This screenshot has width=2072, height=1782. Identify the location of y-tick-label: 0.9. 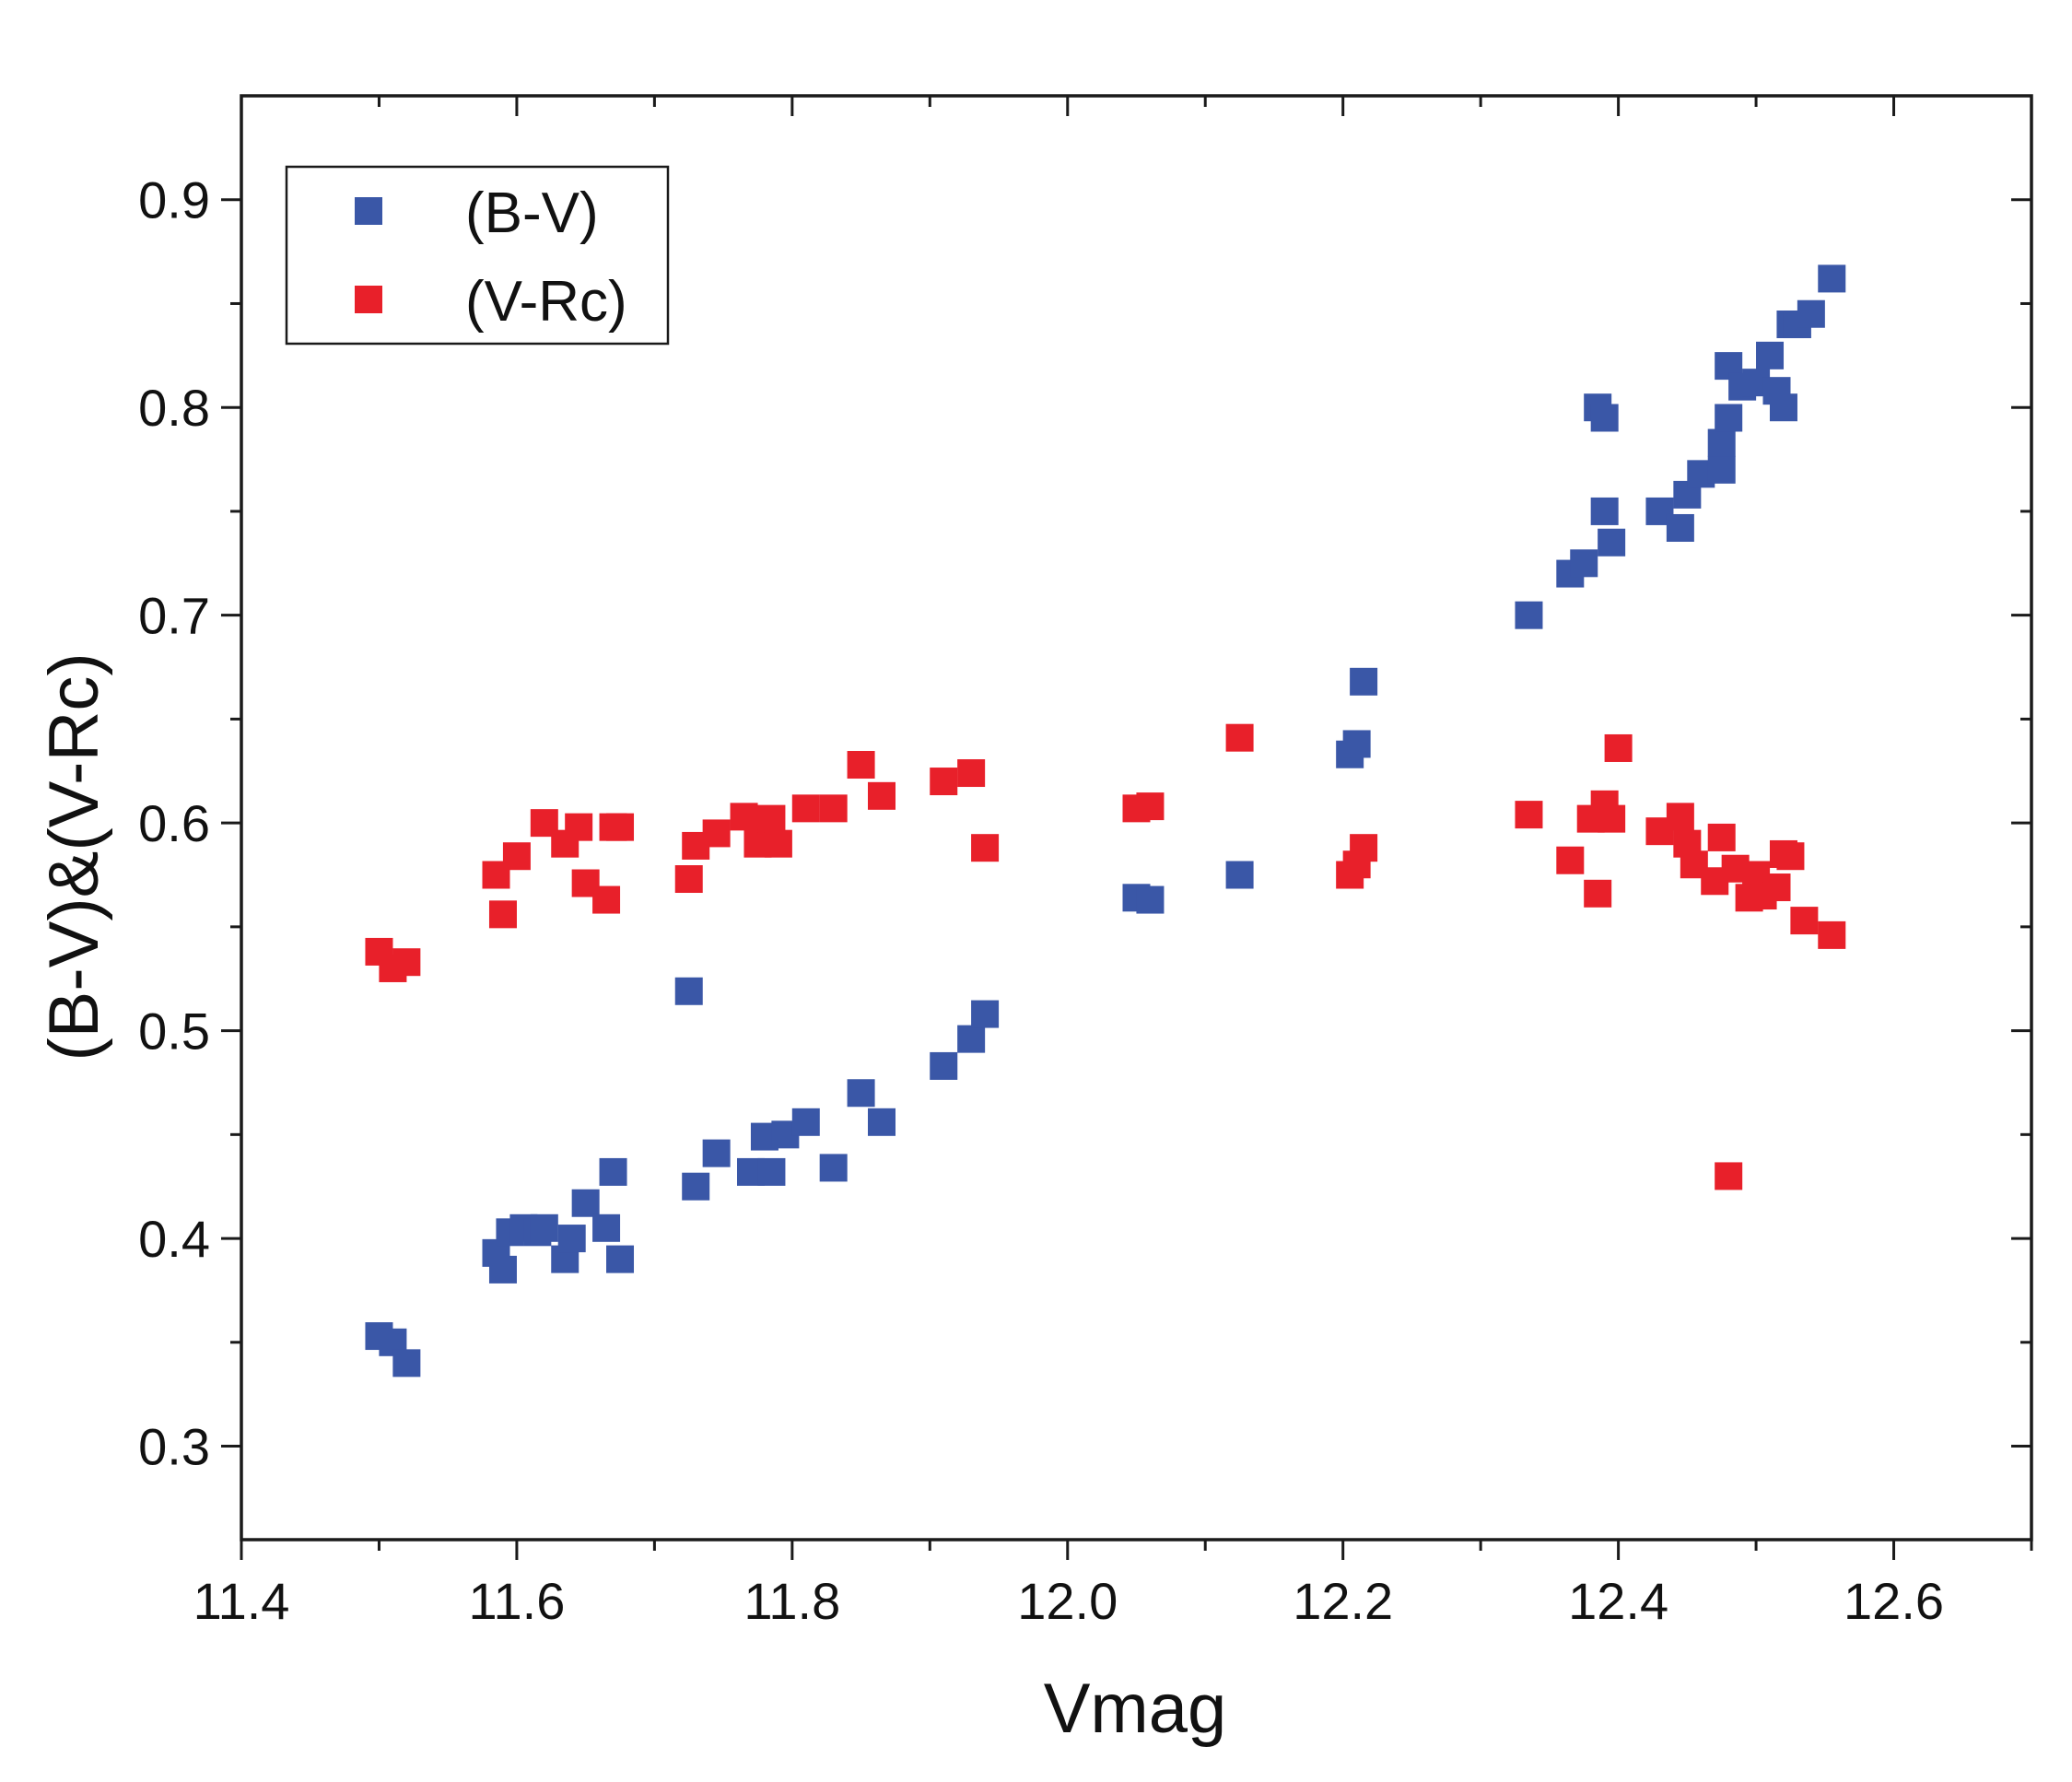
(174, 200).